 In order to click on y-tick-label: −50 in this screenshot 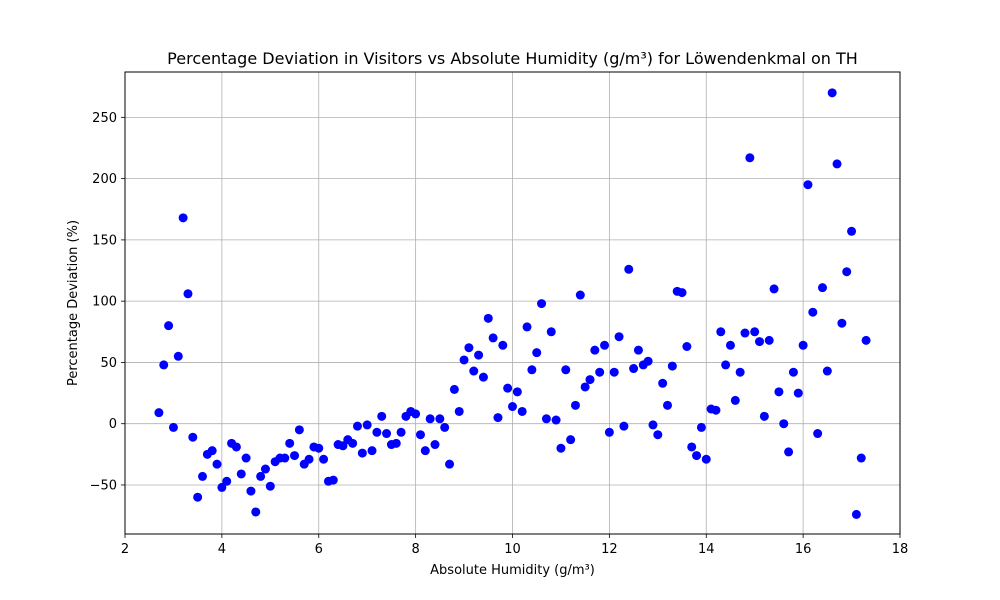, I will do `click(103, 485)`.